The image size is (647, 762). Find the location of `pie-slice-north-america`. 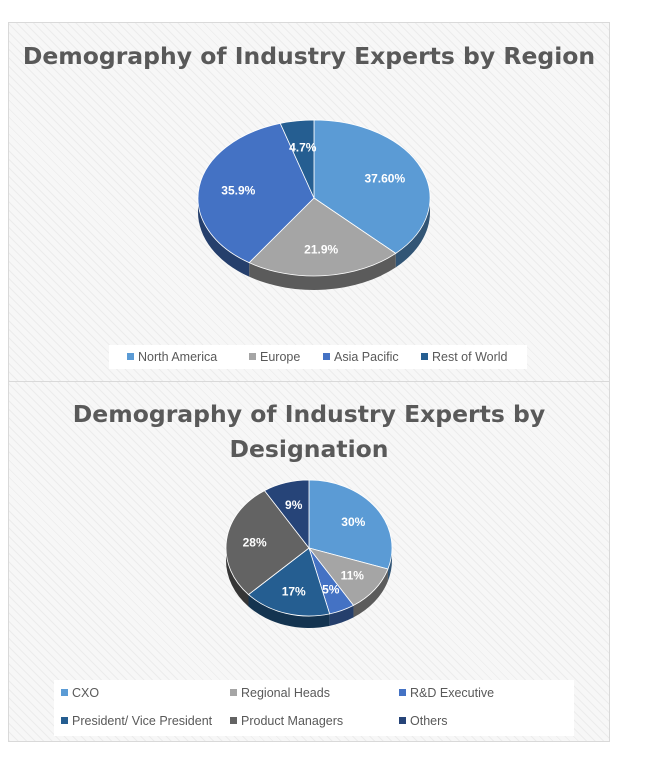

pie-slice-north-america is located at coordinates (372, 186).